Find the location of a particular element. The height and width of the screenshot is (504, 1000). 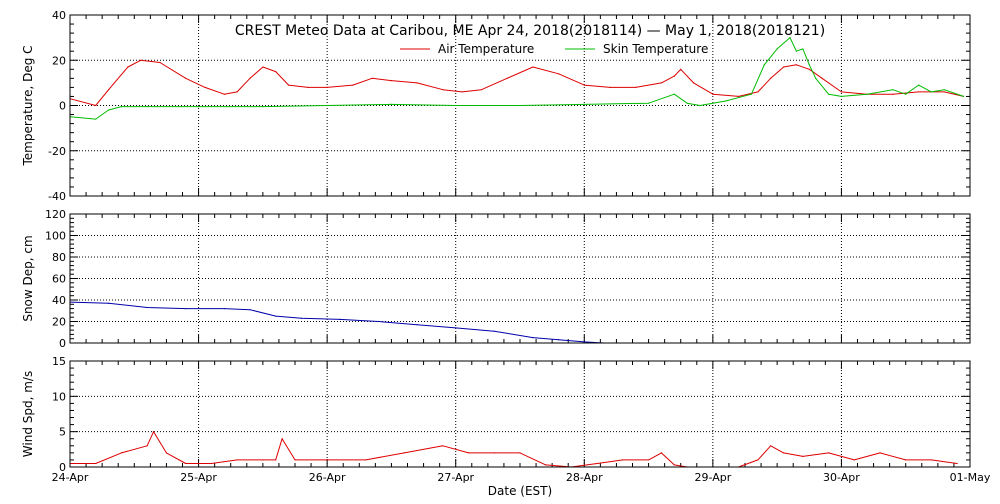

x-tick-label-26-Apr: 26-Apr is located at coordinates (327, 477).